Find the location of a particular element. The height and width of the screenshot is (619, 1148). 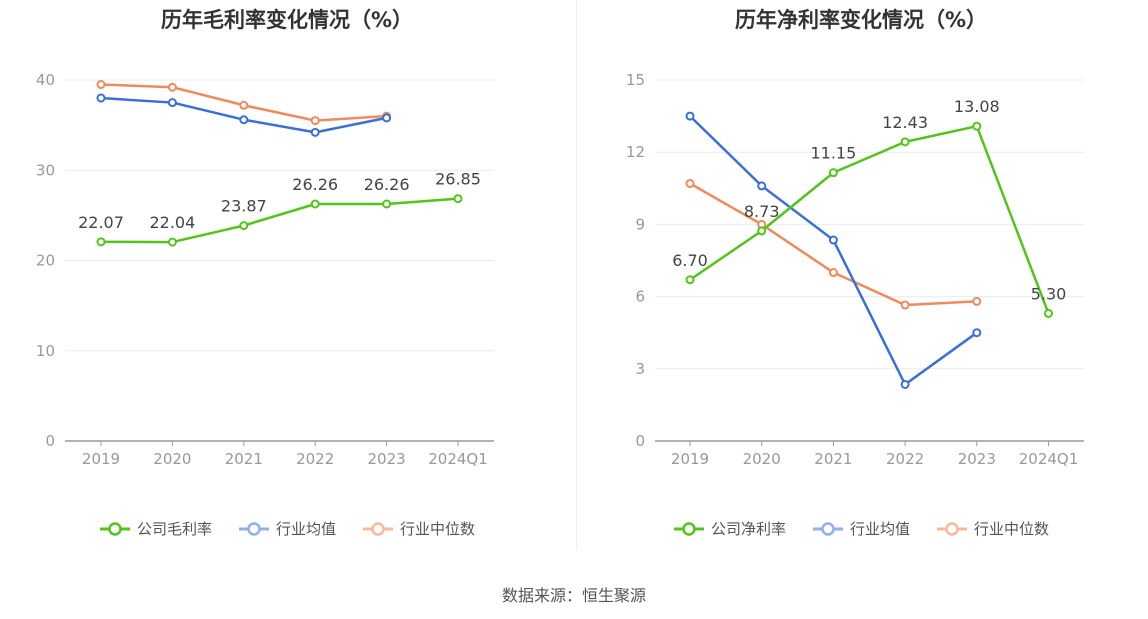

y-tick-label: 3 is located at coordinates (640, 369).